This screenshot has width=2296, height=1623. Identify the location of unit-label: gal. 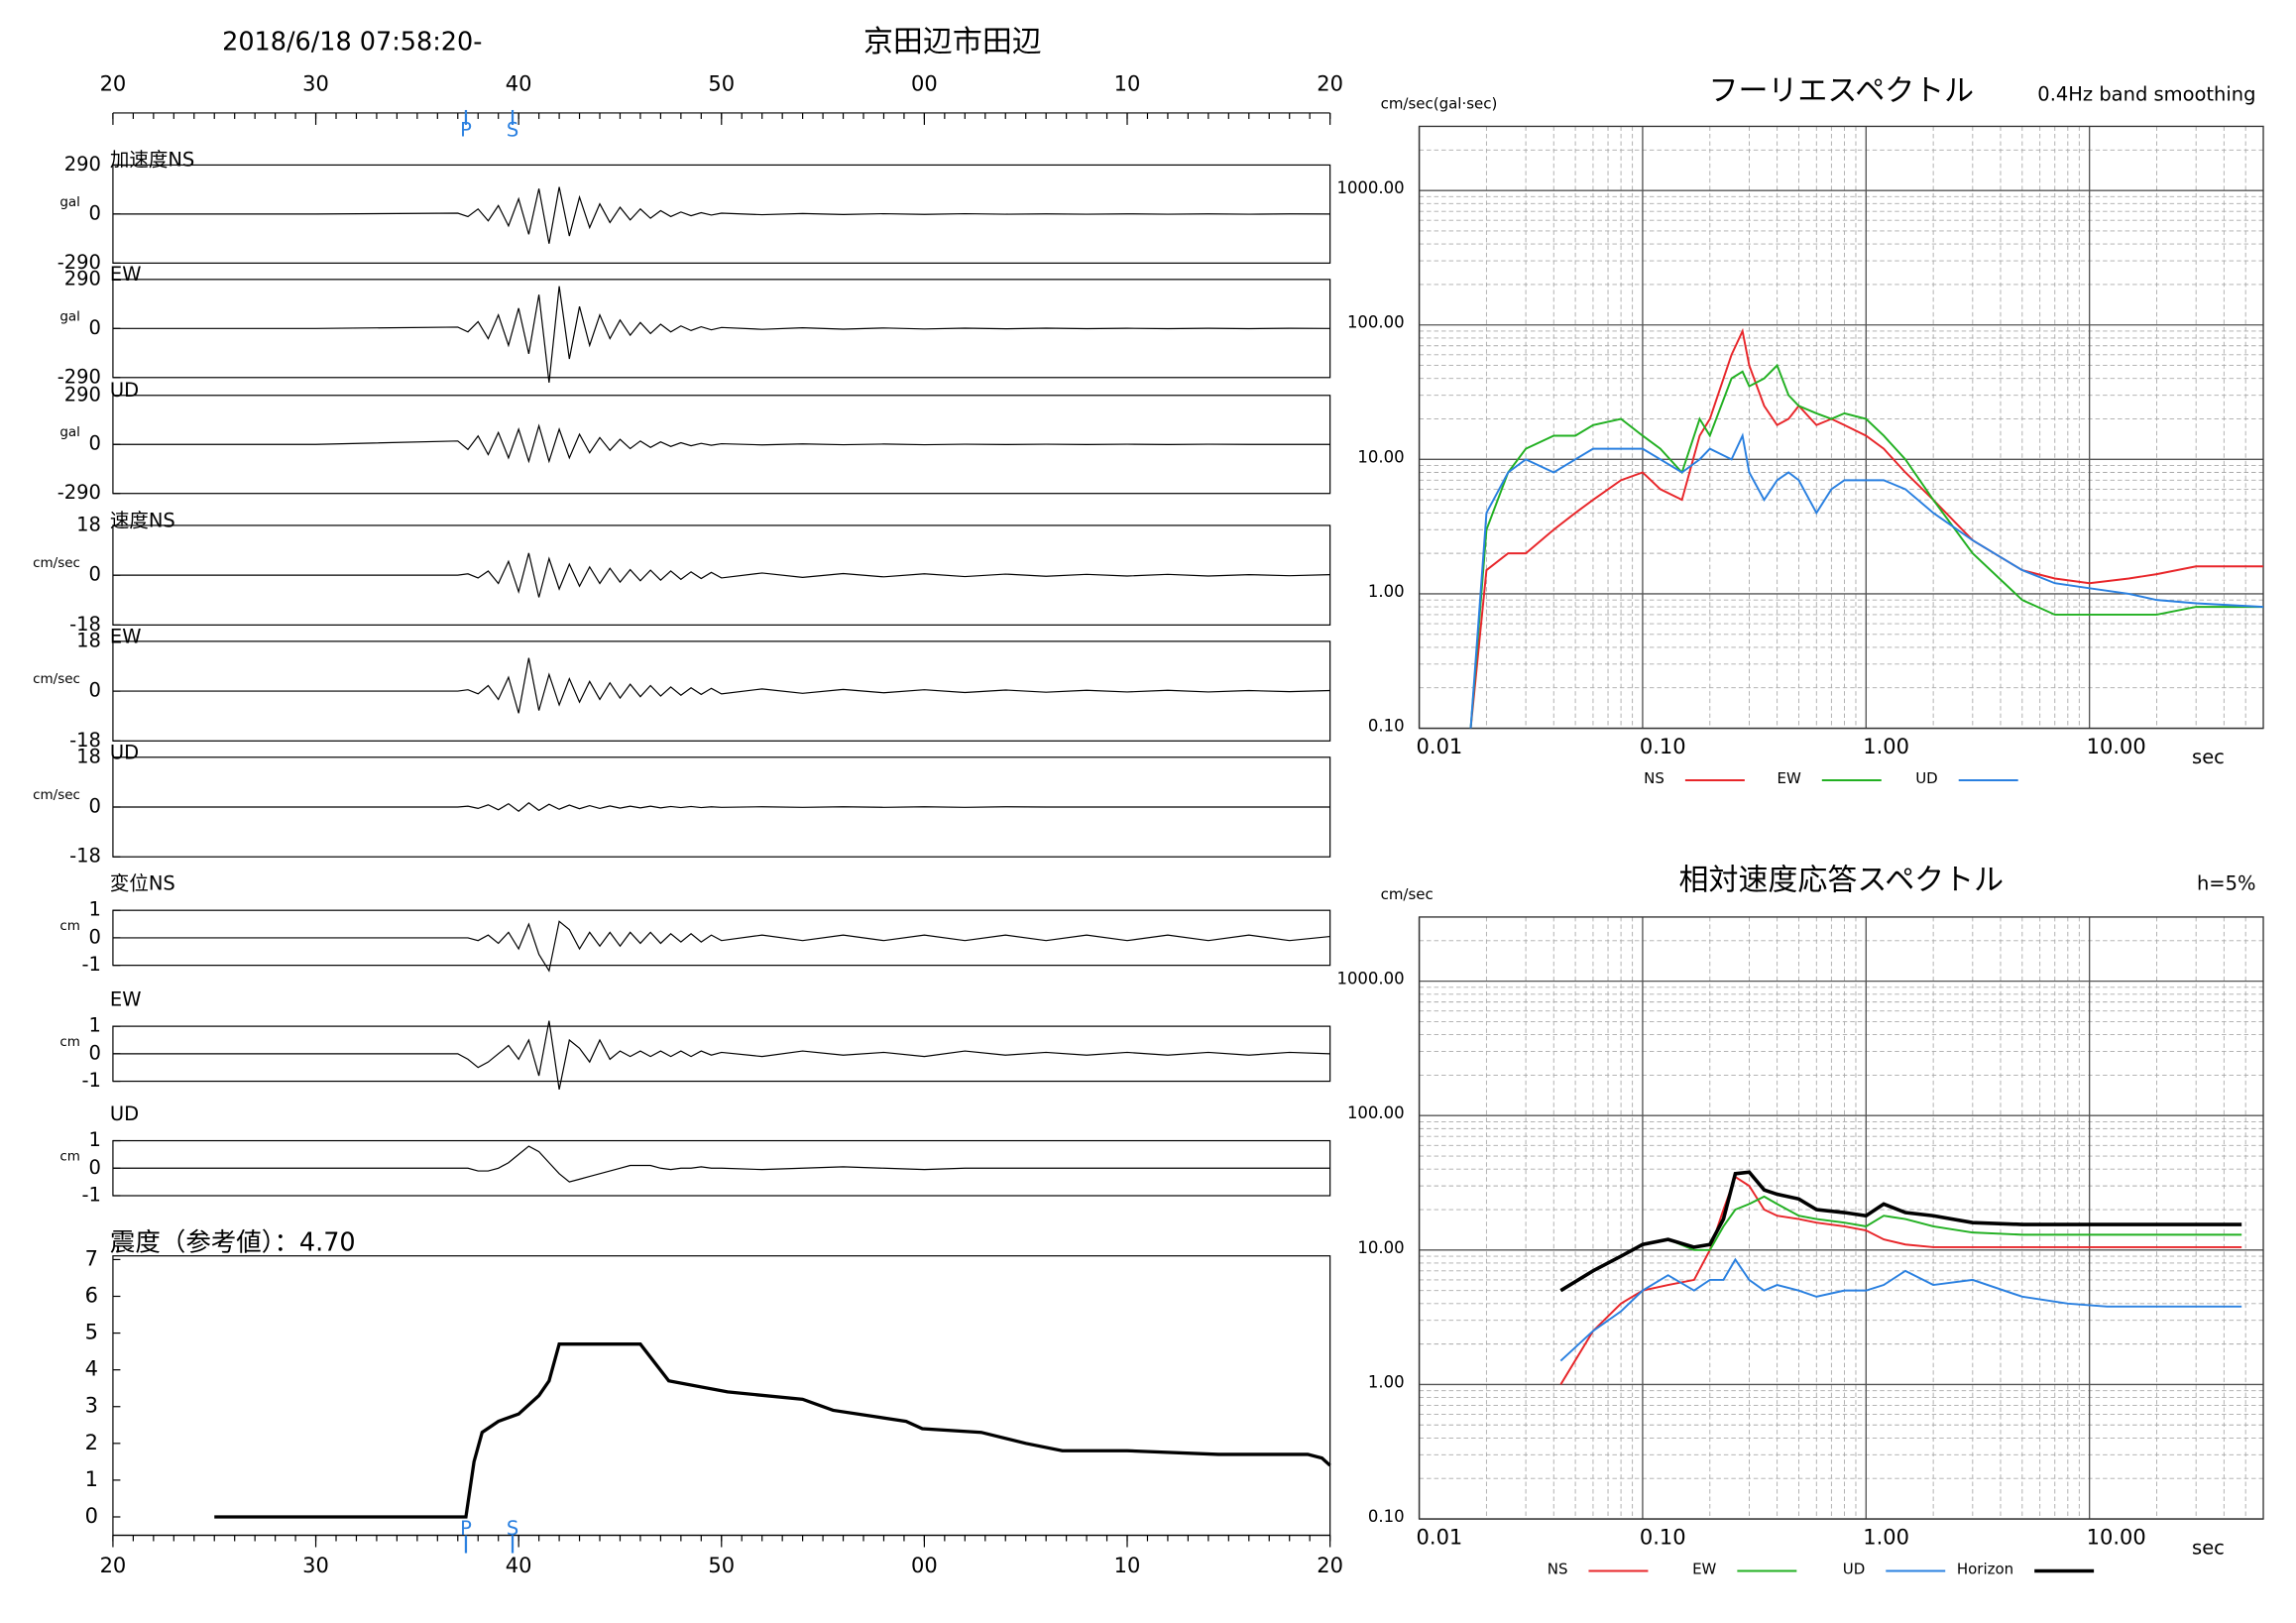
(69, 316).